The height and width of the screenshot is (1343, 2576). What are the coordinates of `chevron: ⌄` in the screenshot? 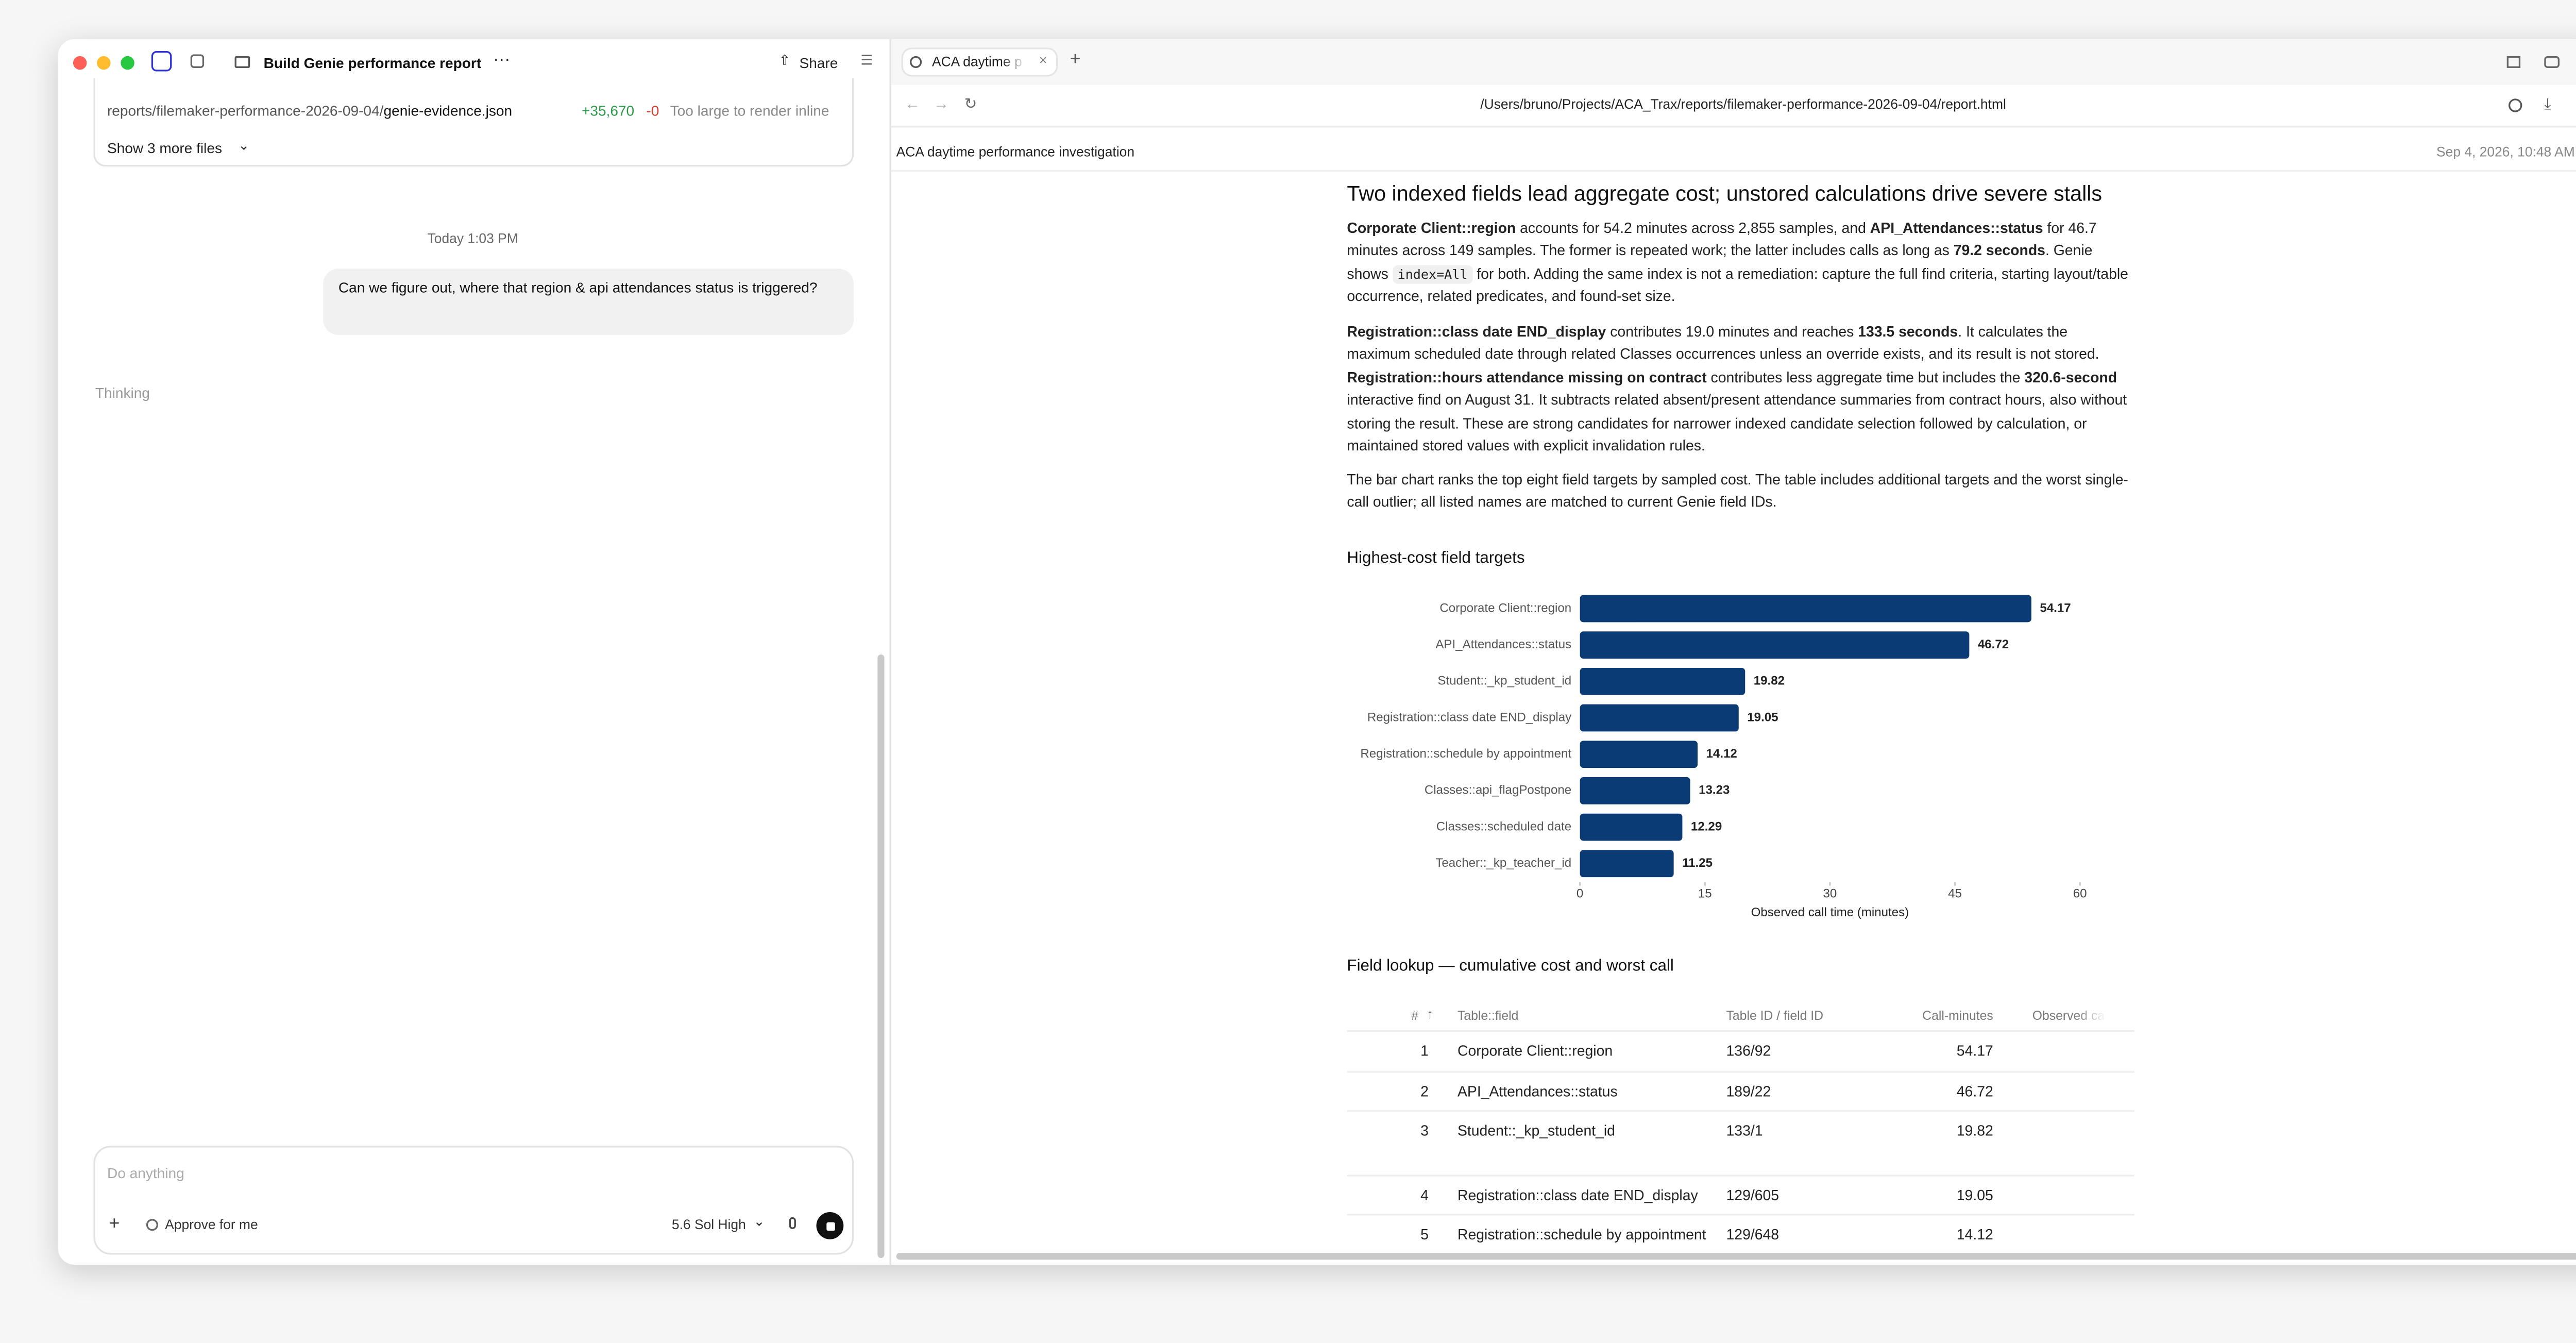 It's located at (244, 145).